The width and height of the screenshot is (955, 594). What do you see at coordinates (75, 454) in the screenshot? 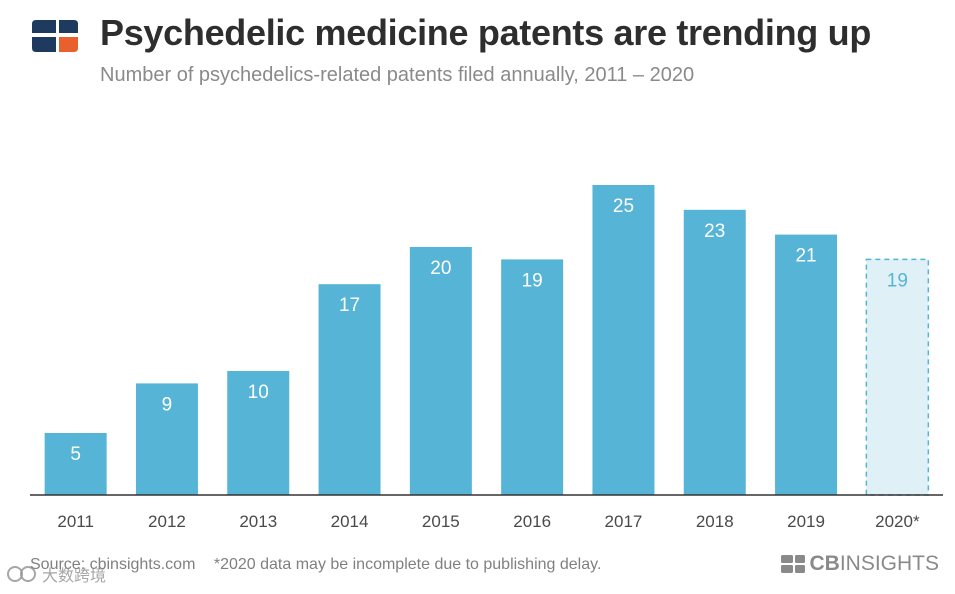
I see `bar-value-label: 5` at bounding box center [75, 454].